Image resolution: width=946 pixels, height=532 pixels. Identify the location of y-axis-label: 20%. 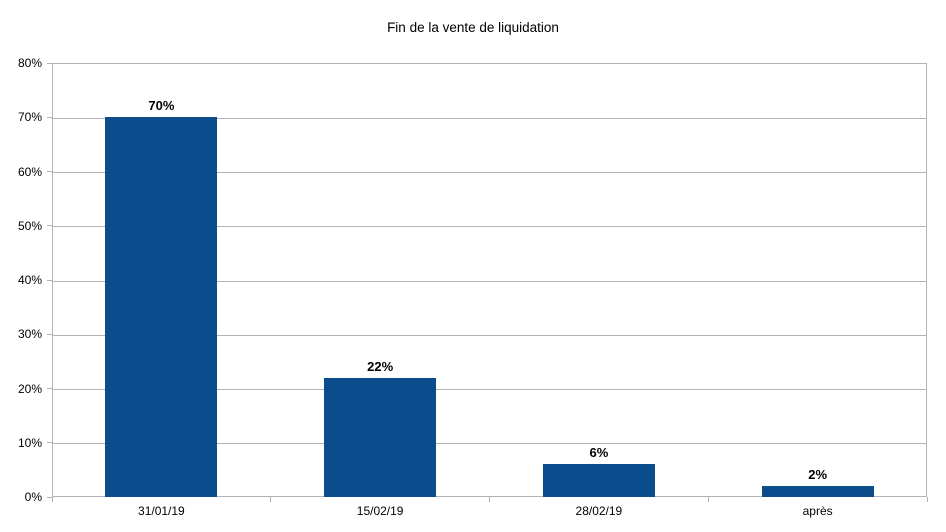
(29, 388).